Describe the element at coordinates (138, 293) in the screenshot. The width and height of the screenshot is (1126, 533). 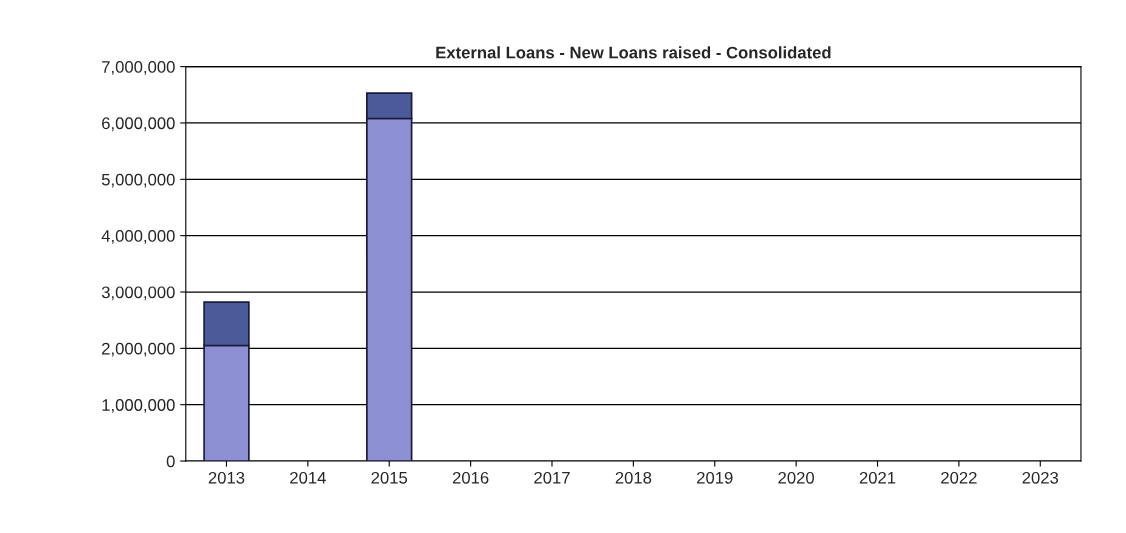
I see `y-tick-label: 3,000,000` at that location.